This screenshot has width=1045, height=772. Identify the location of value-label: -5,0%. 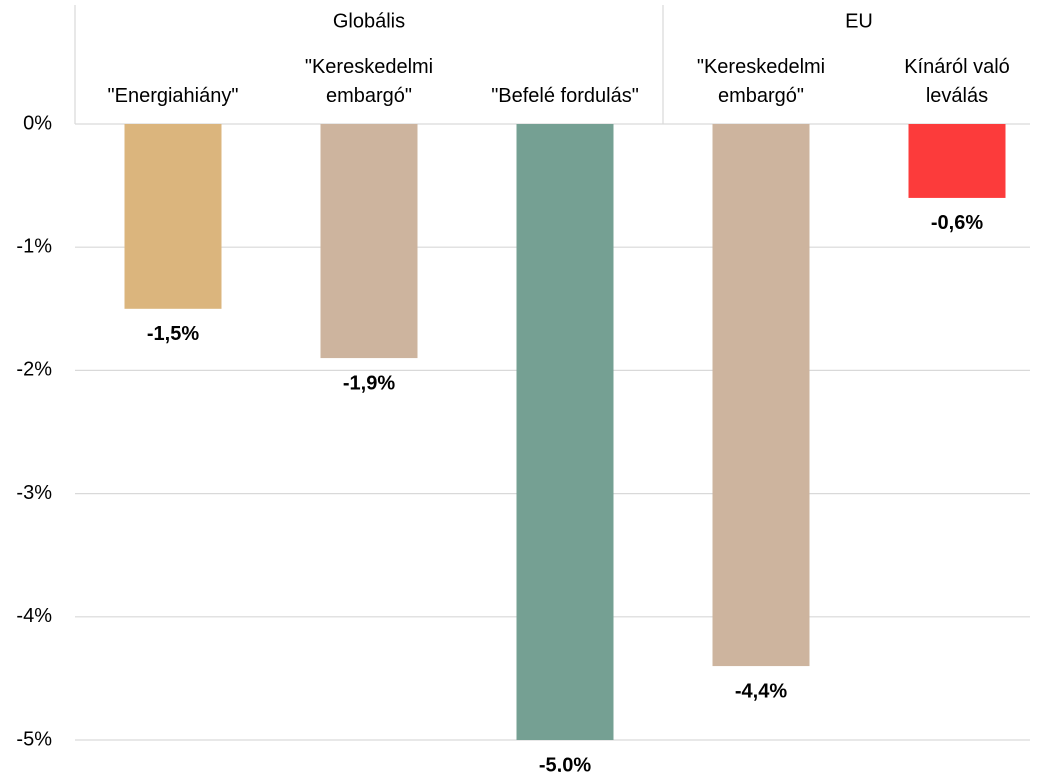
(565, 763).